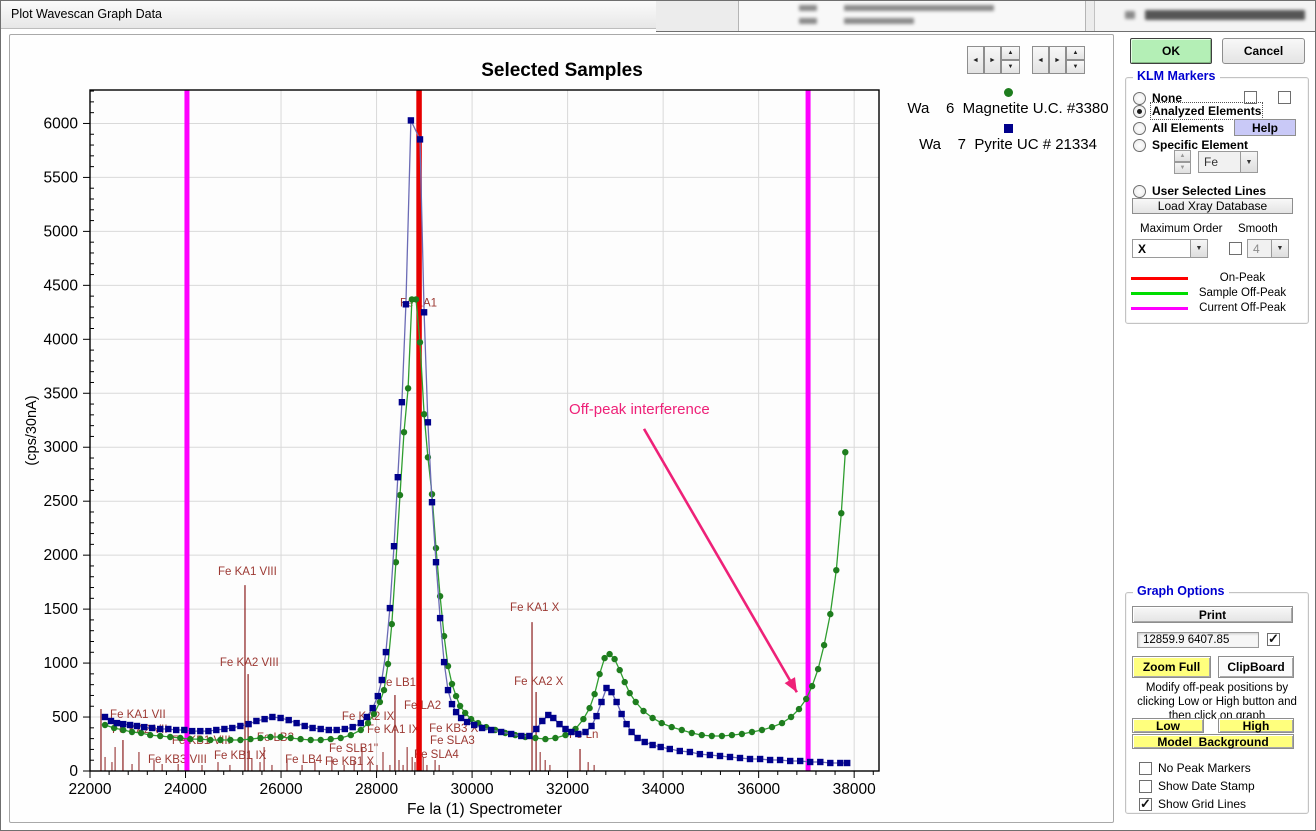  Describe the element at coordinates (1171, 51) in the screenshot. I see `ok-button: OK` at that location.